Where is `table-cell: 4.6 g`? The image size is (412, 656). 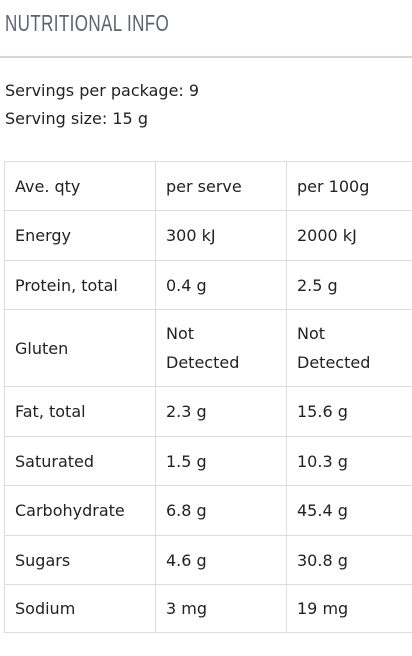
table-cell: 4.6 g is located at coordinates (221, 560).